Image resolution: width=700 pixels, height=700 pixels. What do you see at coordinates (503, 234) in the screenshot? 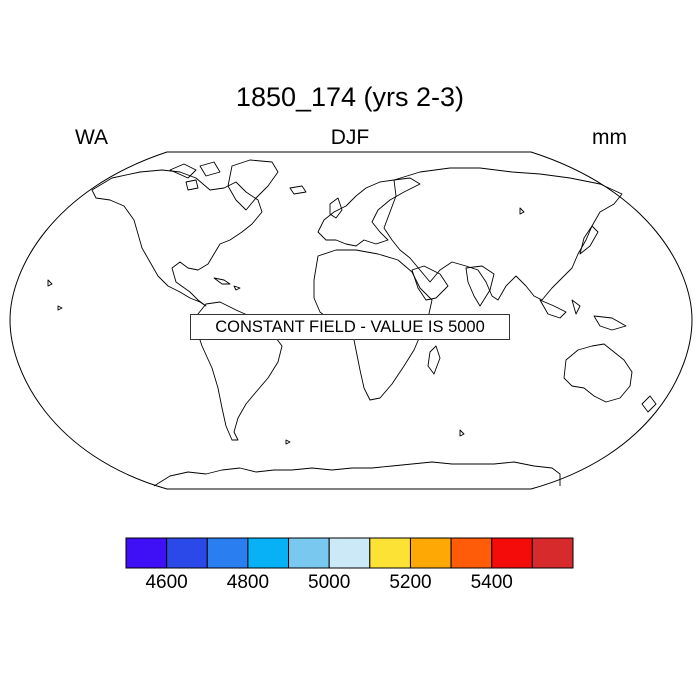
I see `coast-asia` at bounding box center [503, 234].